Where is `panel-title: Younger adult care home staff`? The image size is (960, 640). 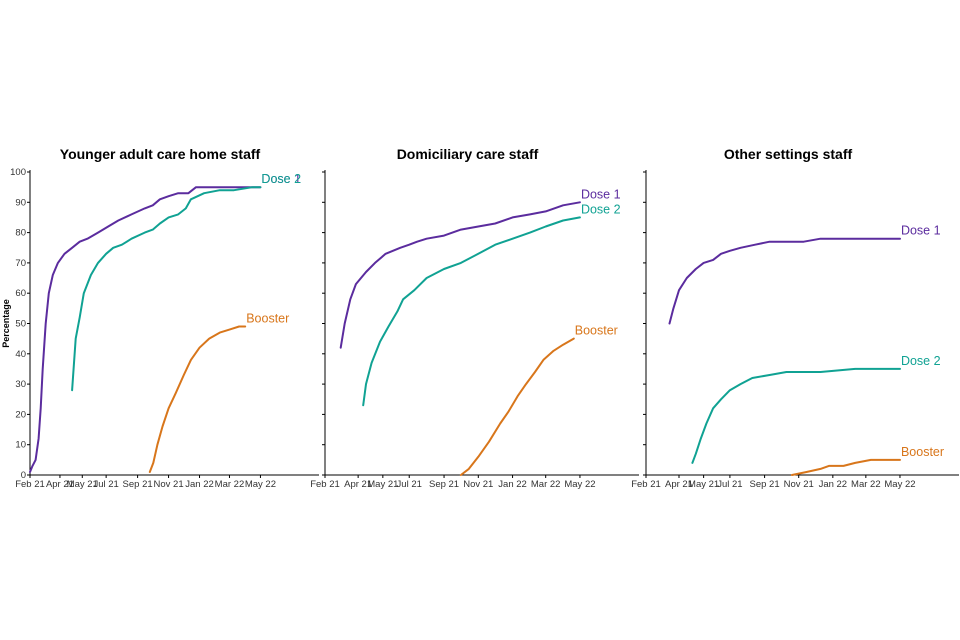
panel-title: Younger adult care home staff is located at coordinates (160, 154).